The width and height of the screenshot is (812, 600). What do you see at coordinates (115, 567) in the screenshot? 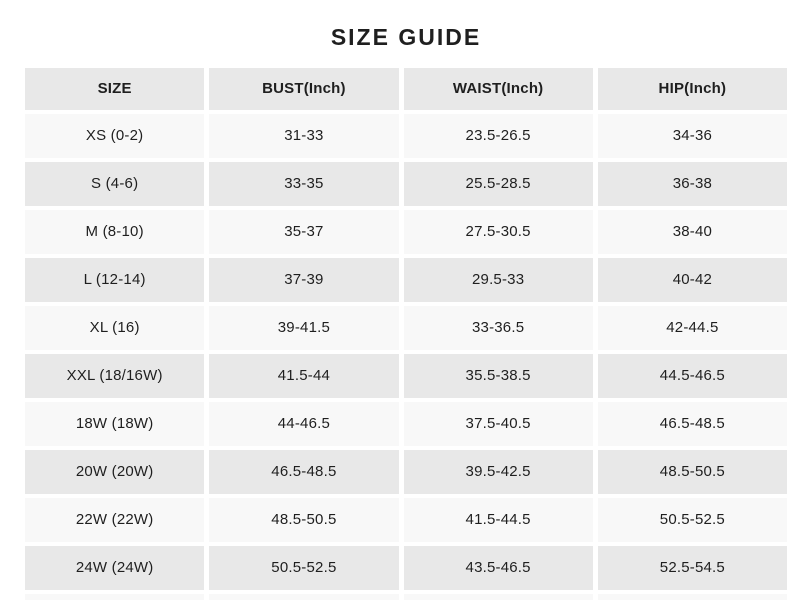
I see `table-cell: 24W (24W)` at bounding box center [115, 567].